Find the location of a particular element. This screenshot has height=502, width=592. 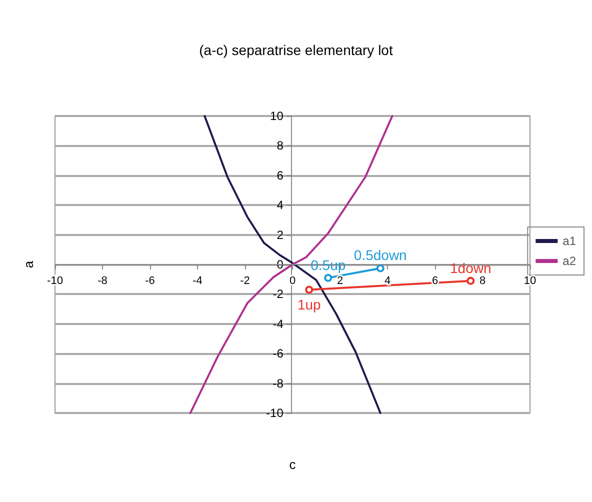

y-tick-label: -8 is located at coordinates (278, 383).